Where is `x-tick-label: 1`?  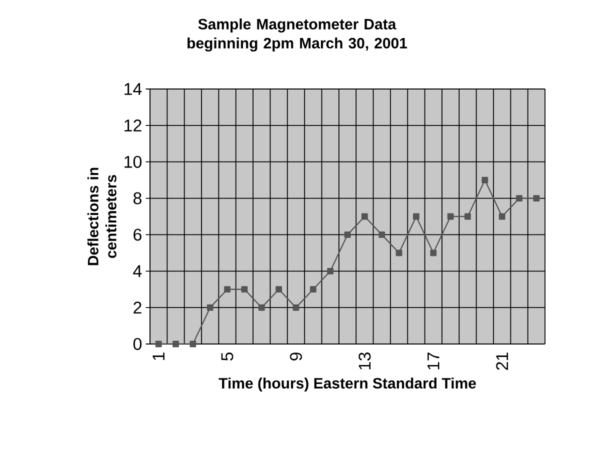 x-tick-label: 1 is located at coordinates (158, 356).